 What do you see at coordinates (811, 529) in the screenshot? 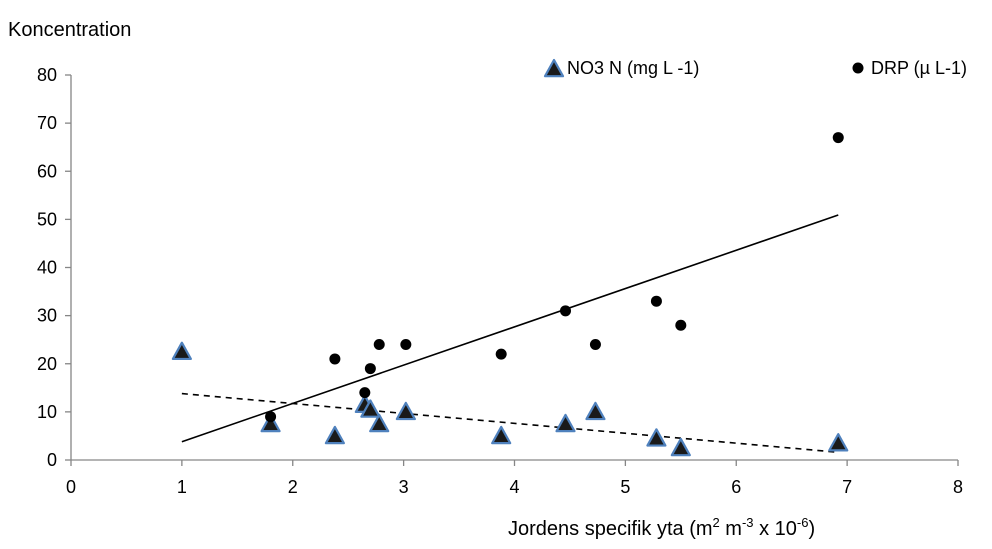
I see `x-axis-title-end: )` at bounding box center [811, 529].